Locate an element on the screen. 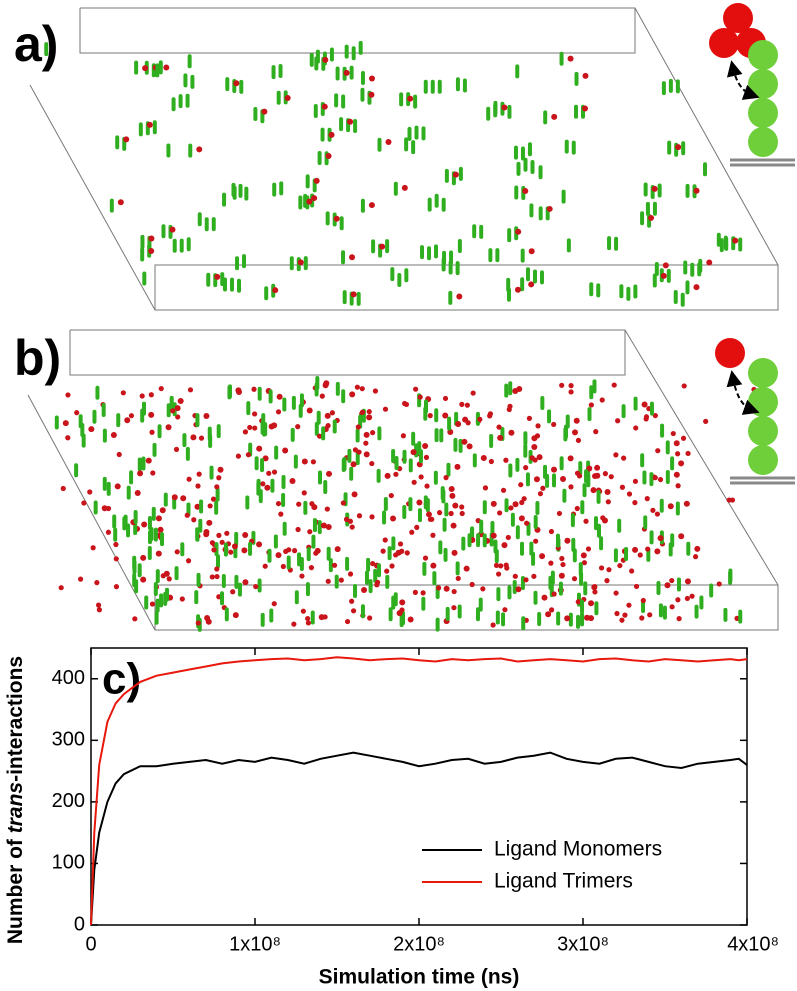  y-tick-label: 200 is located at coordinates (68, 801).